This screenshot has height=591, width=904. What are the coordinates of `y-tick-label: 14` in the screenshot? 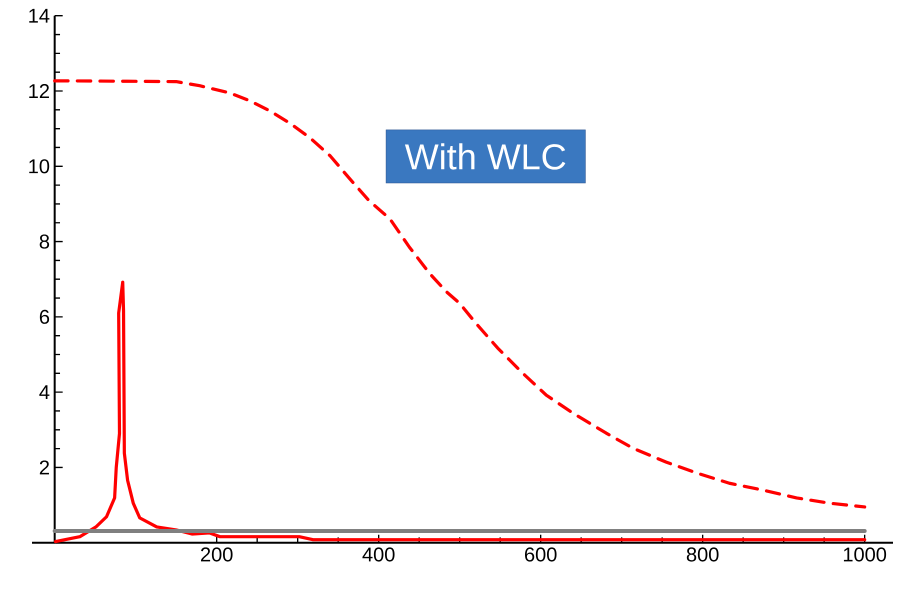 It's located at (39, 15).